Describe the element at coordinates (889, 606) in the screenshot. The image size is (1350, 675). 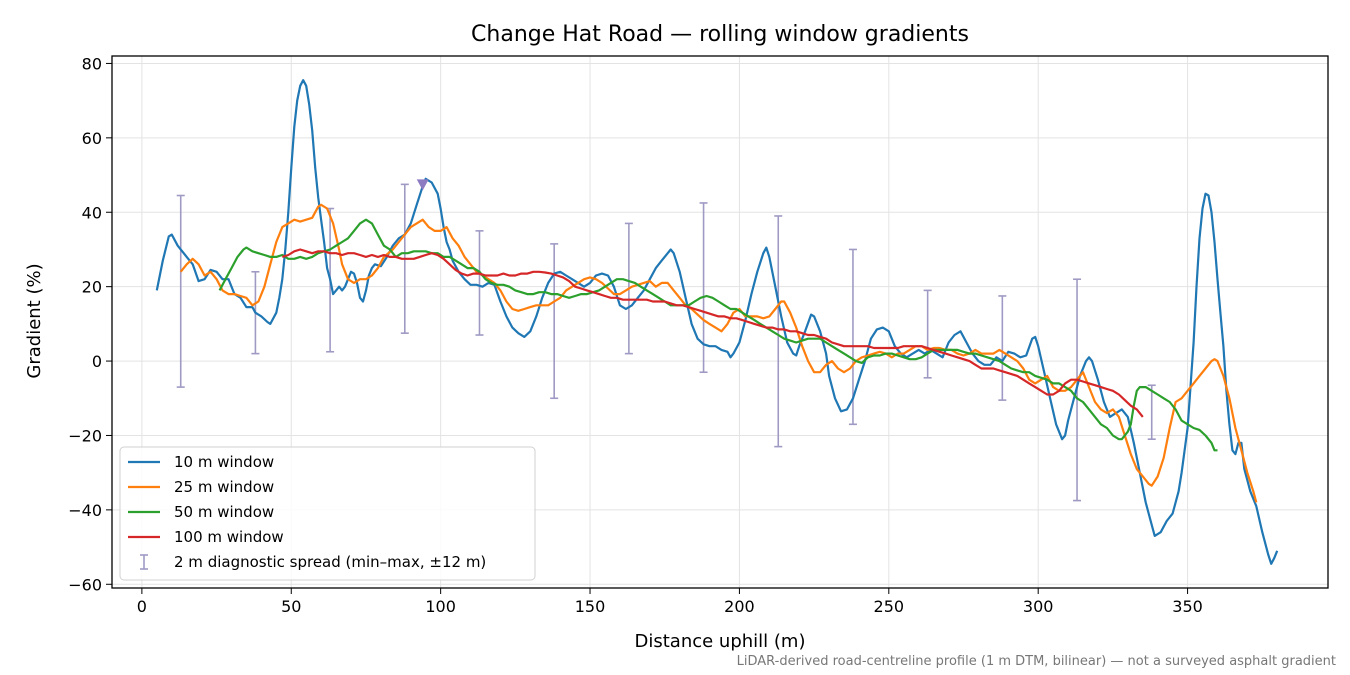
I see `x-tick-label: 250` at that location.